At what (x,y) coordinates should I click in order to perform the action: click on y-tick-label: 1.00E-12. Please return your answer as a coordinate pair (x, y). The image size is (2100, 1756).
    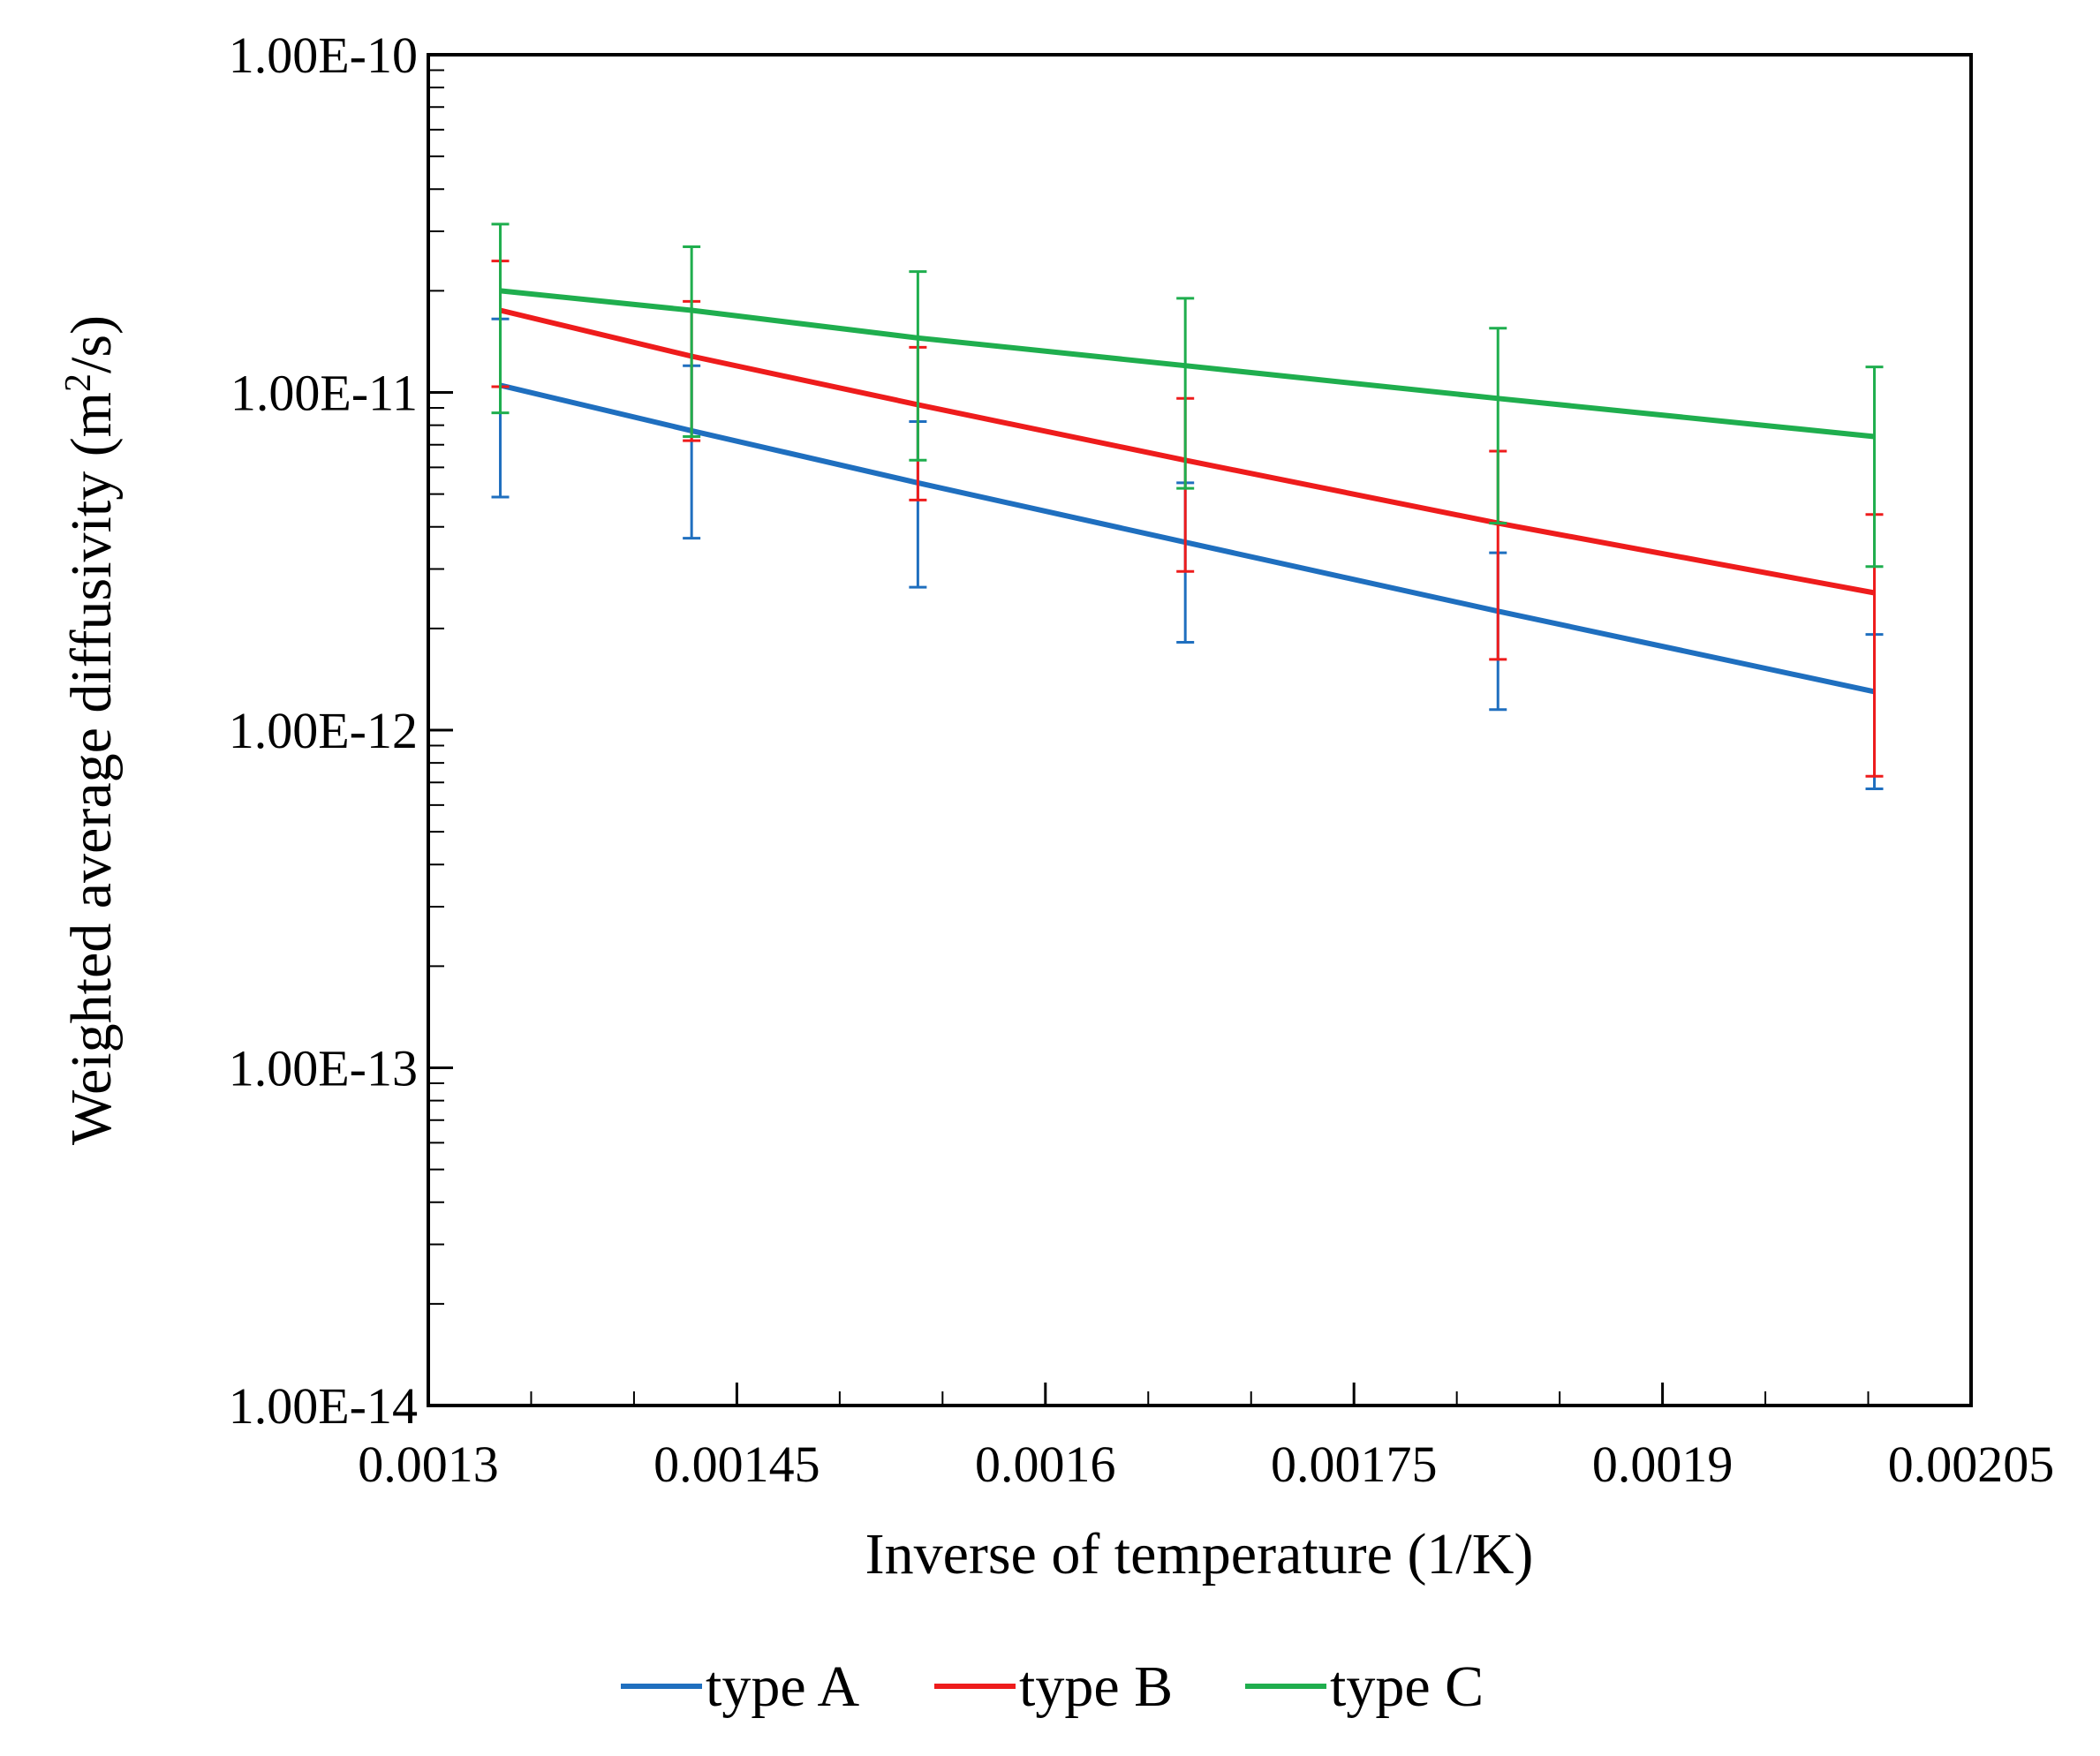
    Looking at the image, I should click on (324, 730).